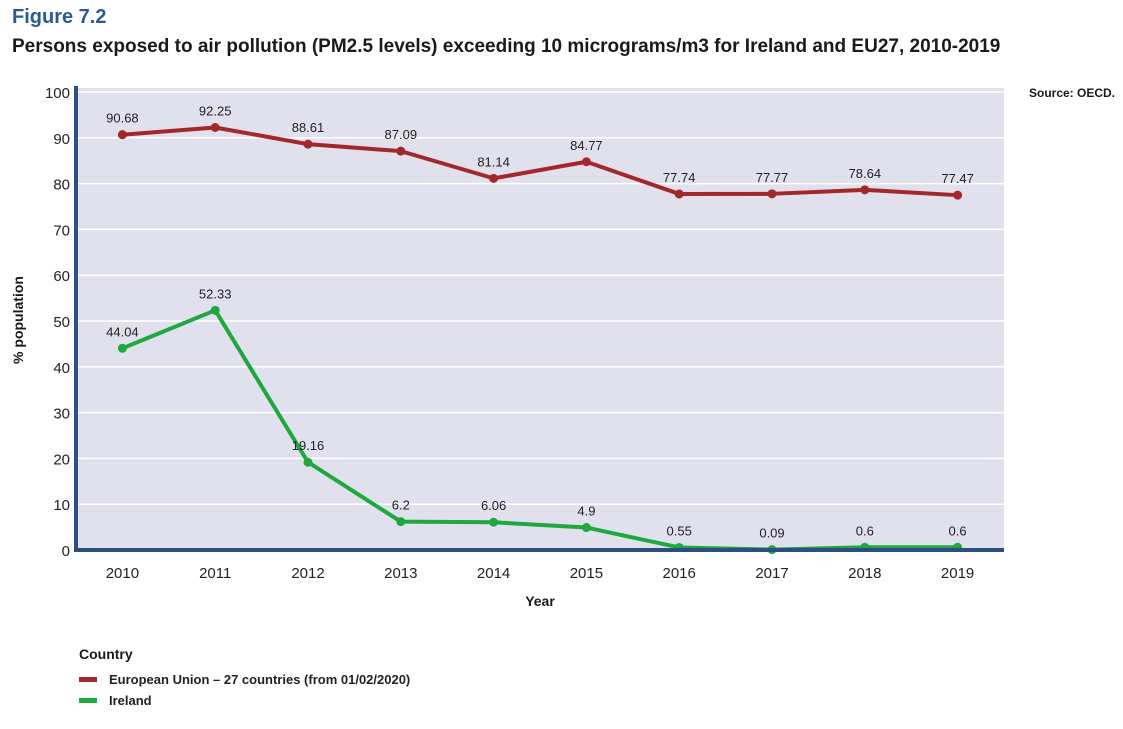 The image size is (1123, 729). Describe the element at coordinates (61, 230) in the screenshot. I see `y-tick-label: 70` at that location.